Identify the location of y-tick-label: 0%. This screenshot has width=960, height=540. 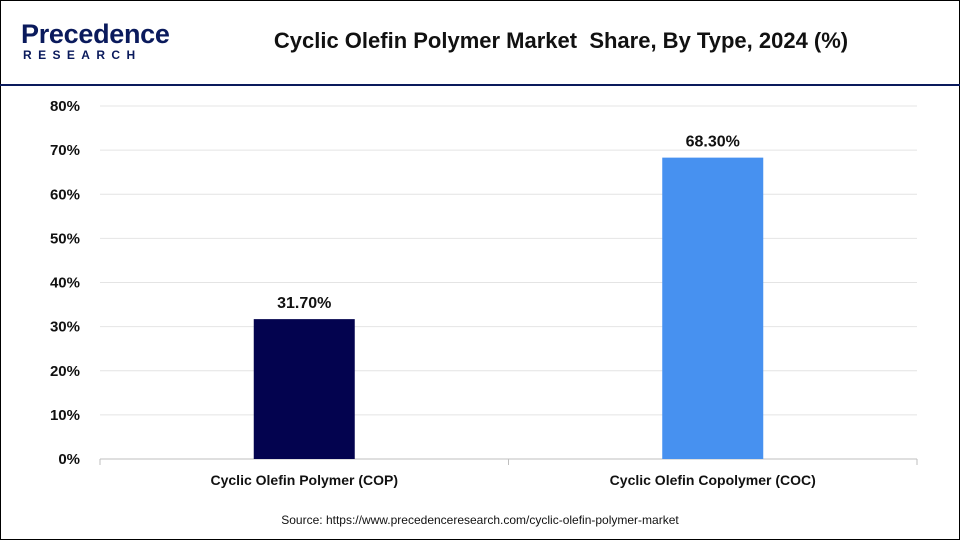
(69, 459).